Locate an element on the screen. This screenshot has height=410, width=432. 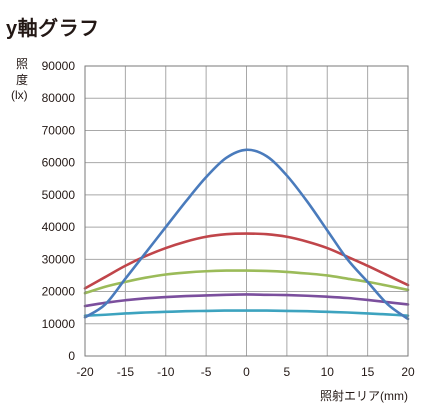
x-tick-label: 5 is located at coordinates (287, 372).